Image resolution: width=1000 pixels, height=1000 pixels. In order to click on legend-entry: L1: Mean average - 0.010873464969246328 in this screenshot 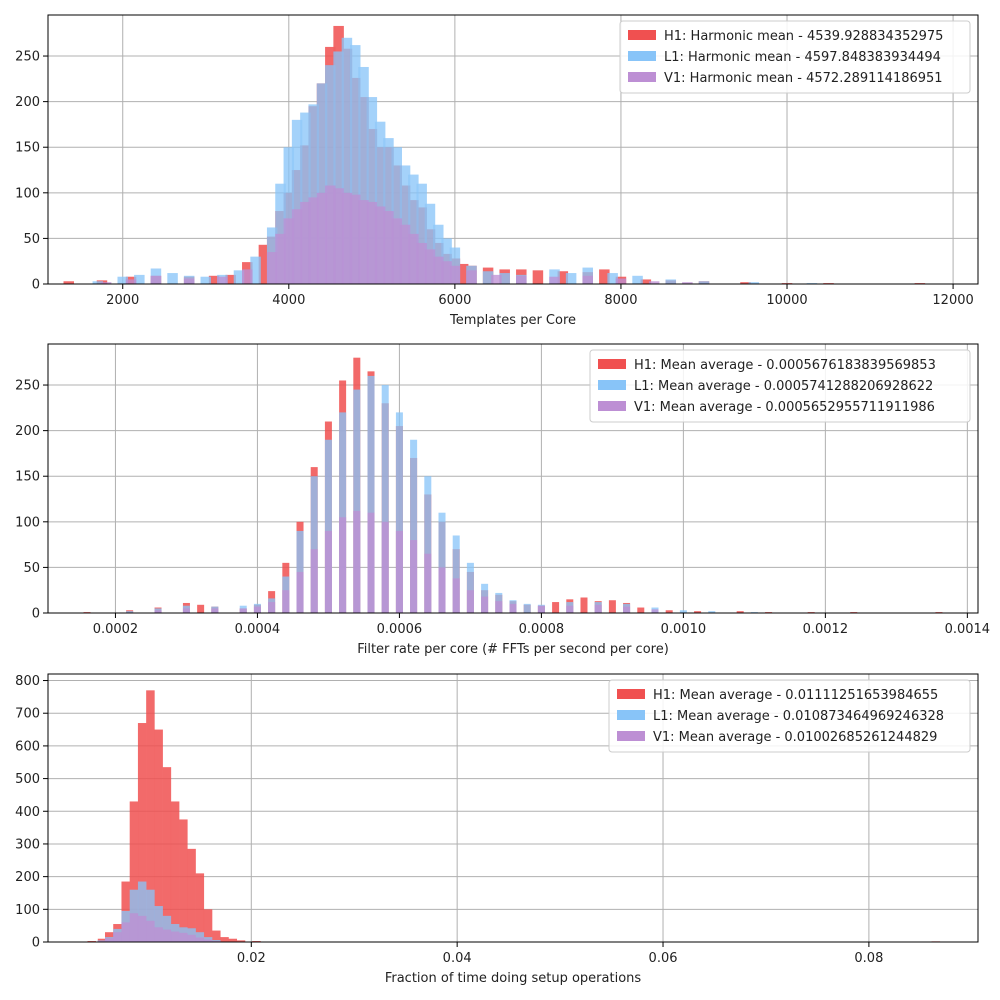, I will do `click(798, 716)`.